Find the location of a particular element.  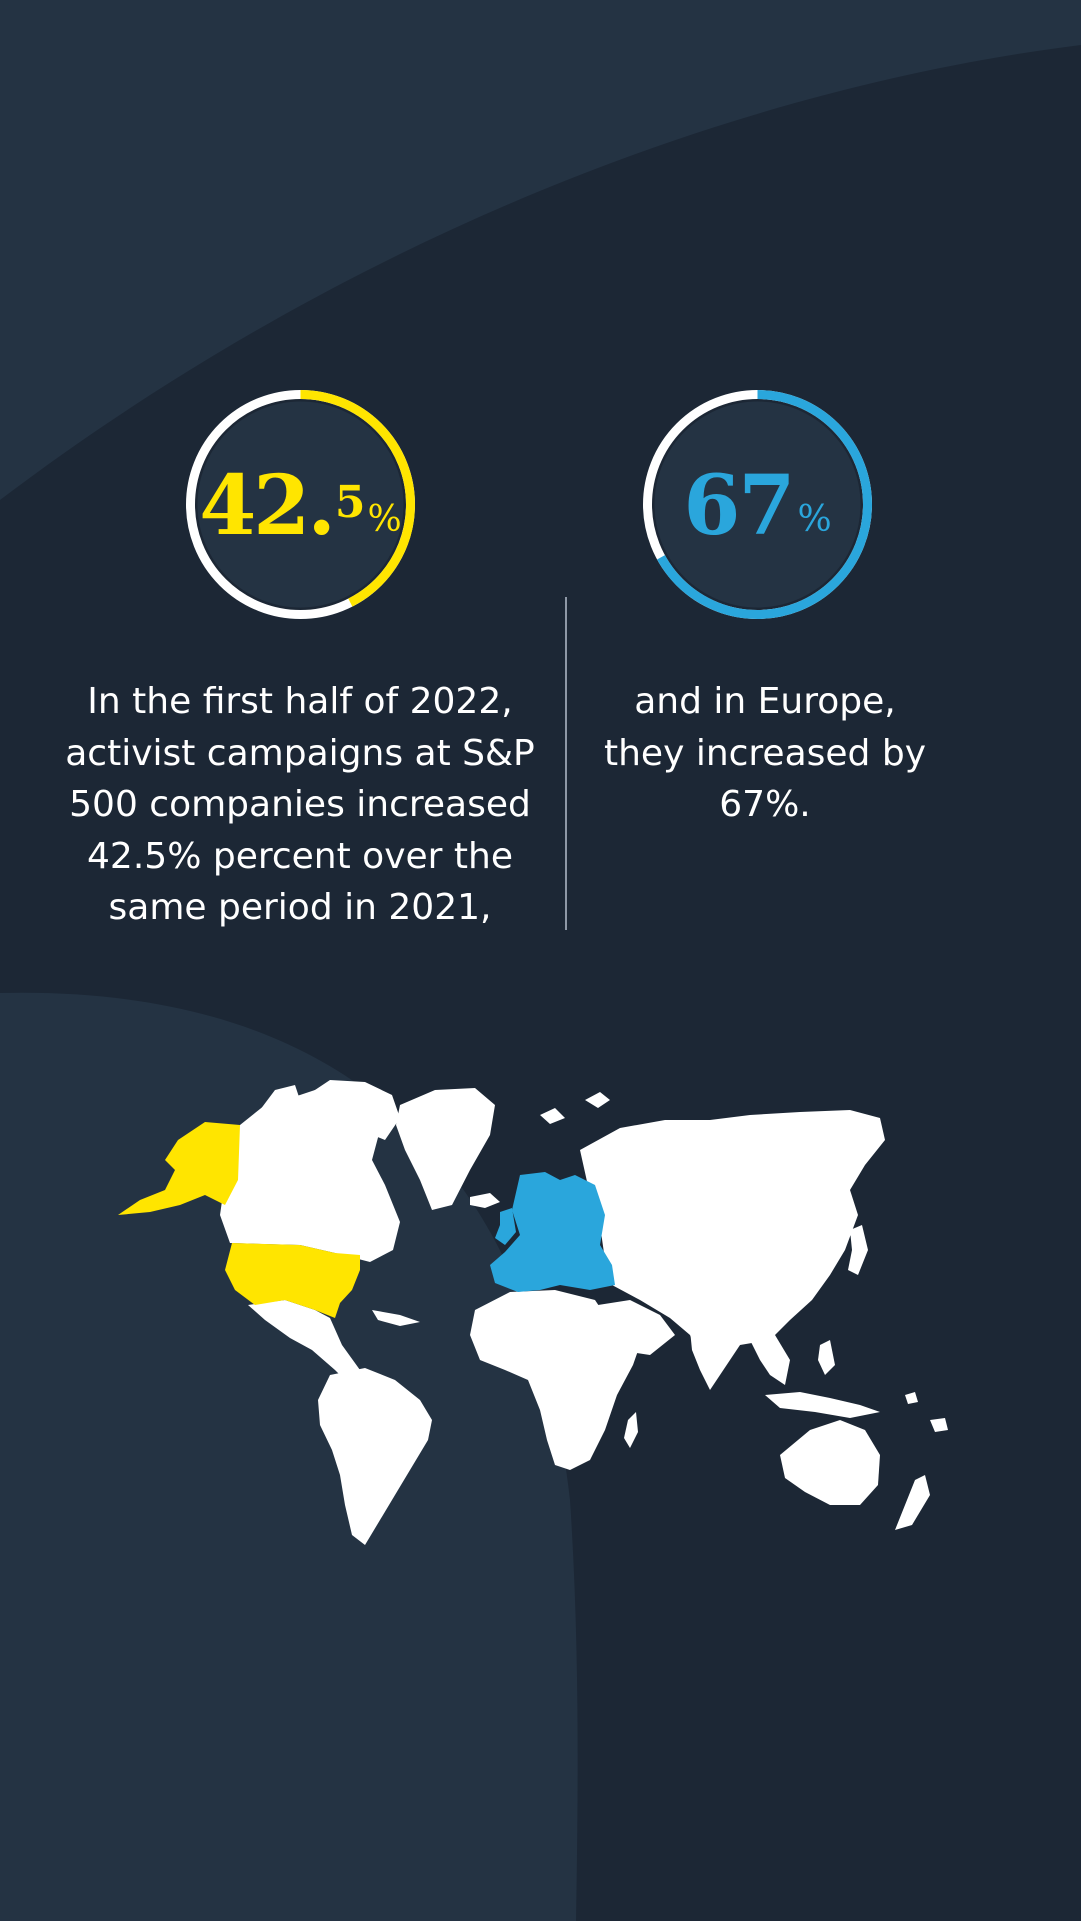

europe-value-percent-sign: % is located at coordinates (814, 519).